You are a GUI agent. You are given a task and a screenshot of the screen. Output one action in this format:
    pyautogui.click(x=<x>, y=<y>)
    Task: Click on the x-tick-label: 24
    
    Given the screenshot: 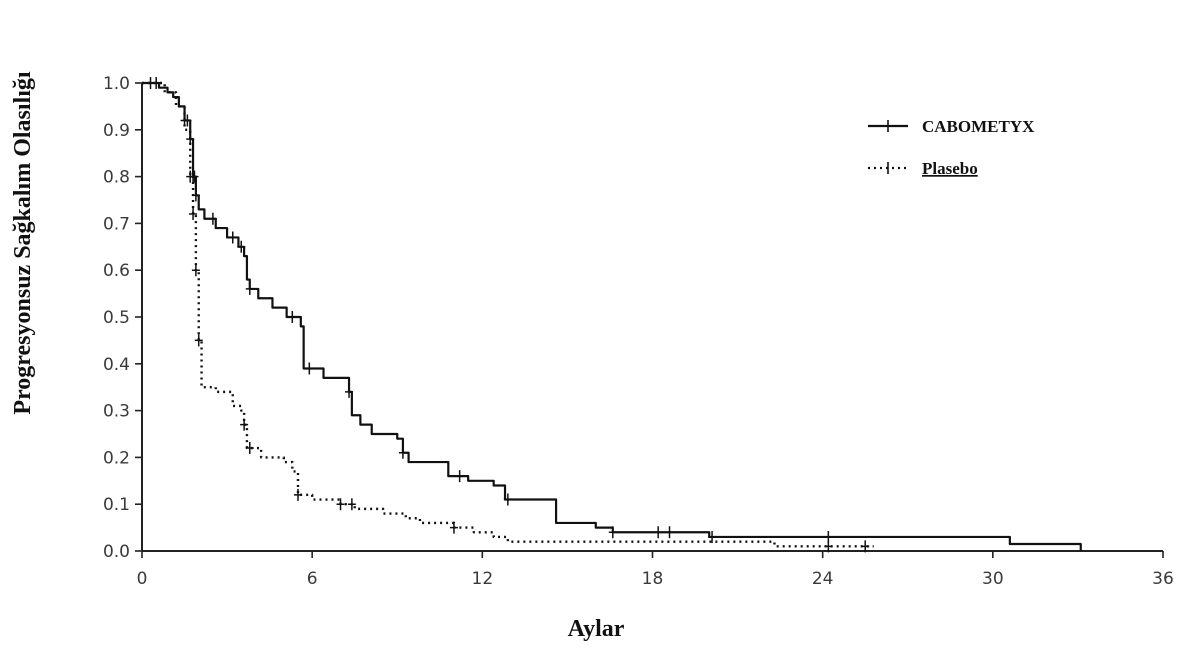 What is the action you would take?
    pyautogui.click(x=823, y=579)
    